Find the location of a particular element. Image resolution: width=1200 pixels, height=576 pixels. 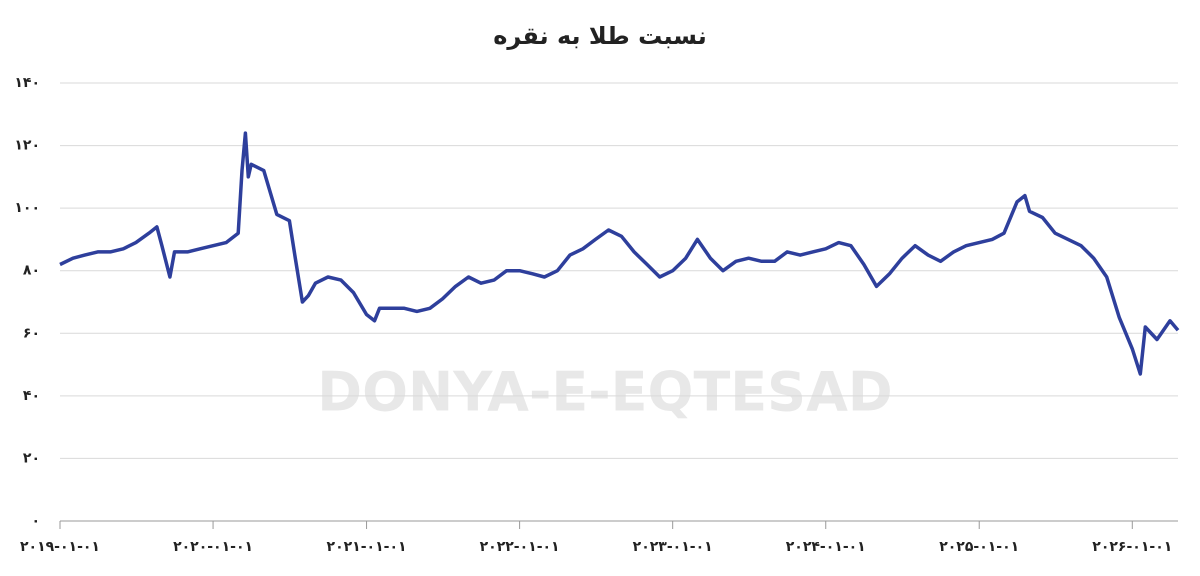

x-tick-label: ۲۰۲۶-۰۱-۰۱ is located at coordinates (1132, 547).